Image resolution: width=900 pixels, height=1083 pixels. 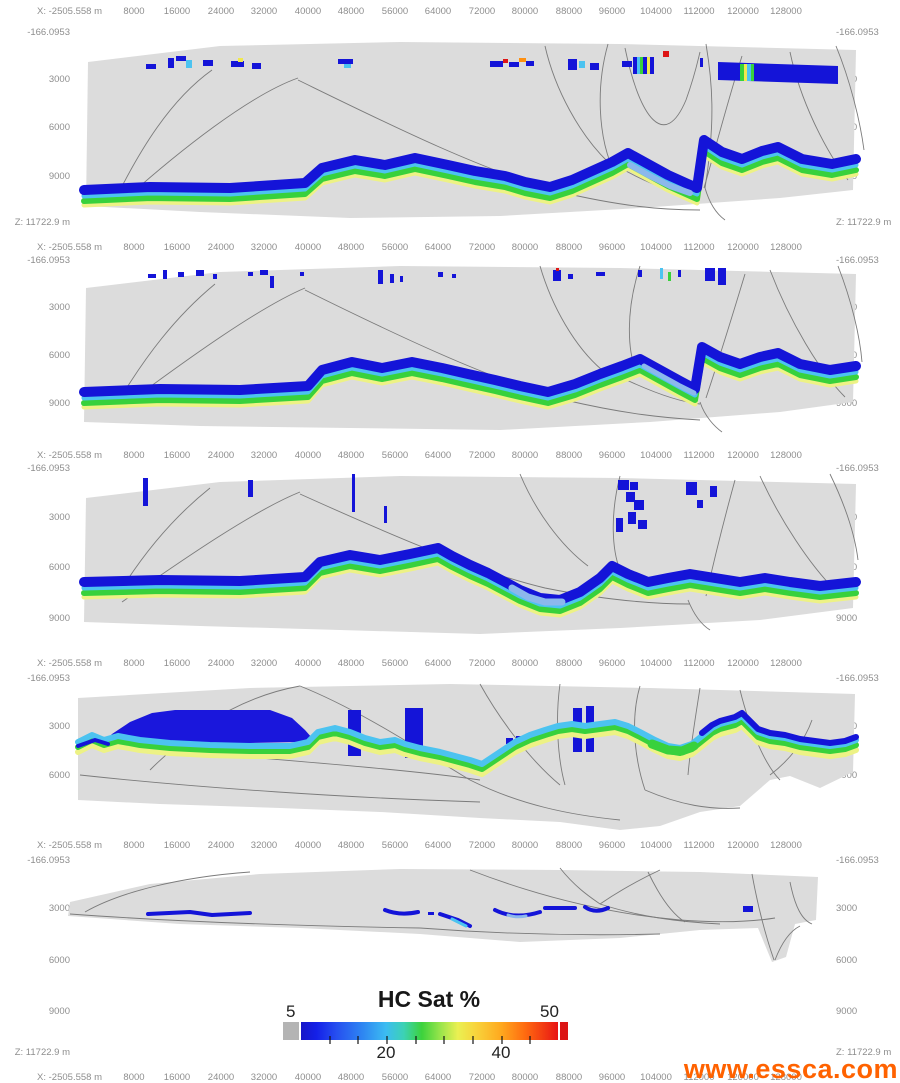 I want to click on section-body, so click(x=470, y=555).